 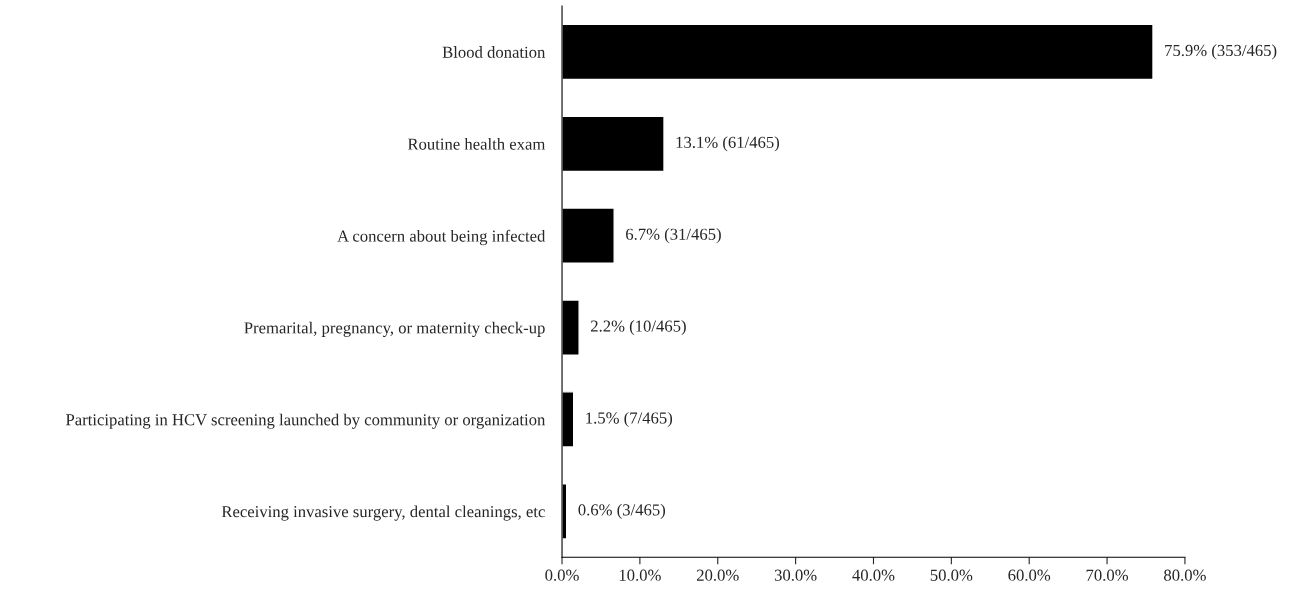 I want to click on x-tick-label: 0.0%, so click(x=562, y=575).